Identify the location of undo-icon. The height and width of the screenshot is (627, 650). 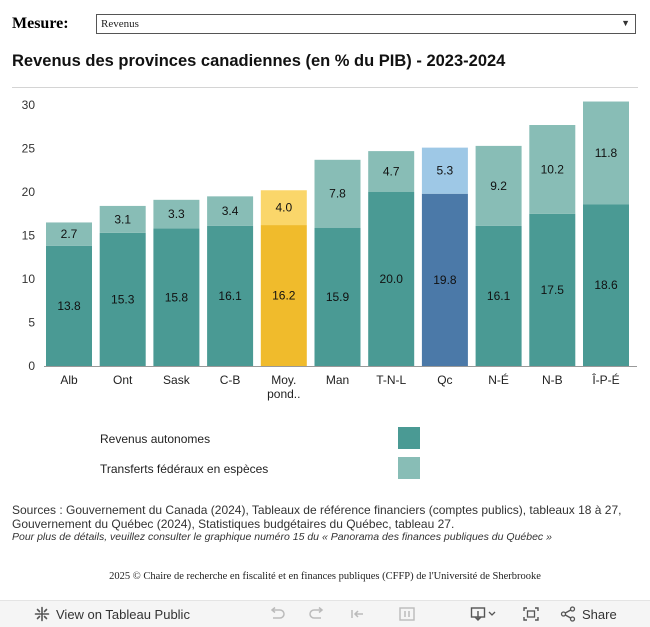
(277, 612).